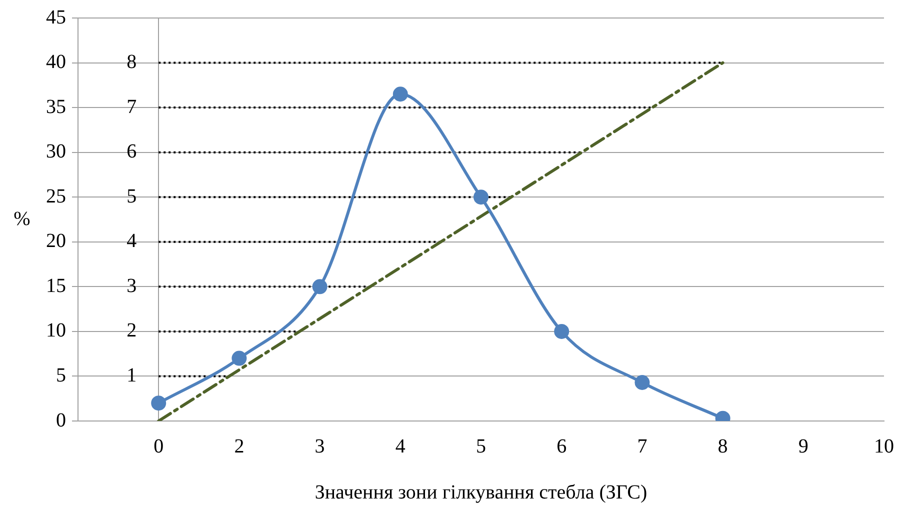 This screenshot has width=902, height=517. What do you see at coordinates (642, 446) in the screenshot?
I see `x-tick-label: 7` at bounding box center [642, 446].